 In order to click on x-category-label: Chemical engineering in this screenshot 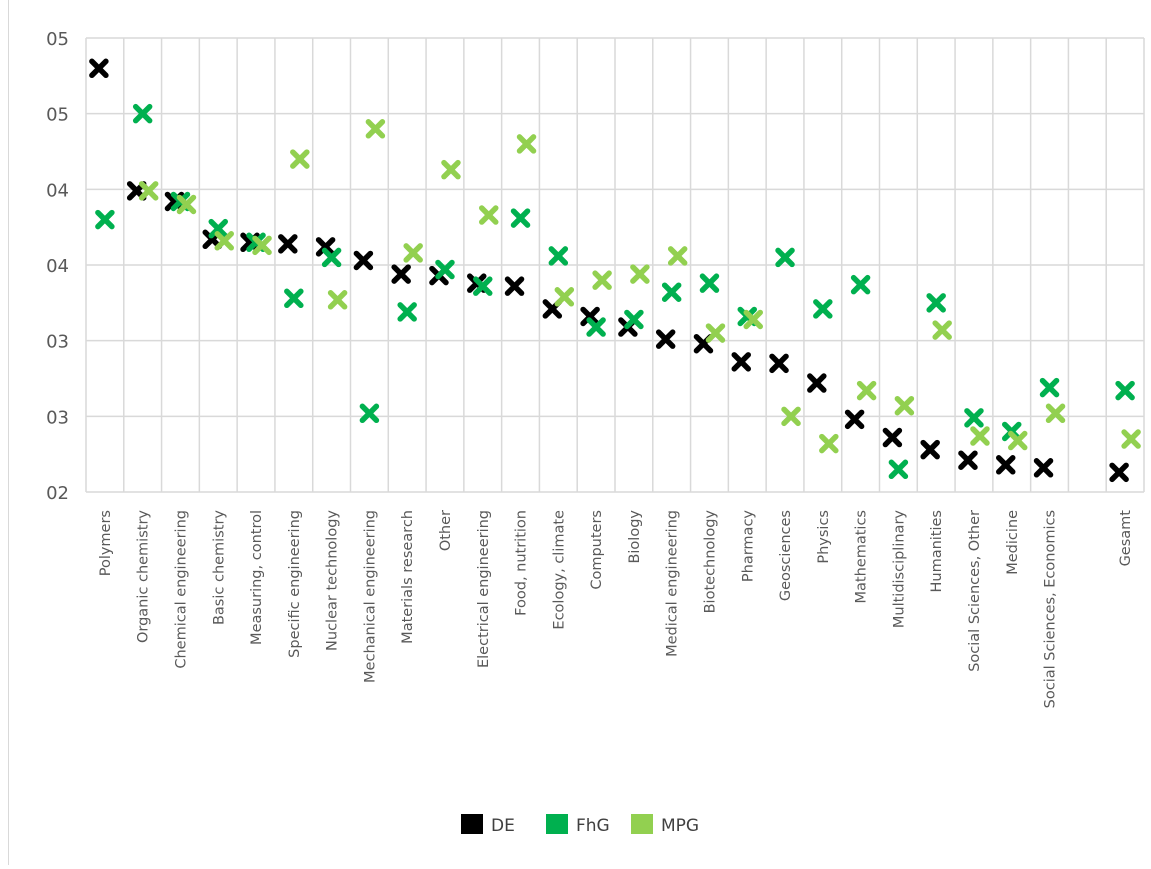, I will do `click(181, 589)`.